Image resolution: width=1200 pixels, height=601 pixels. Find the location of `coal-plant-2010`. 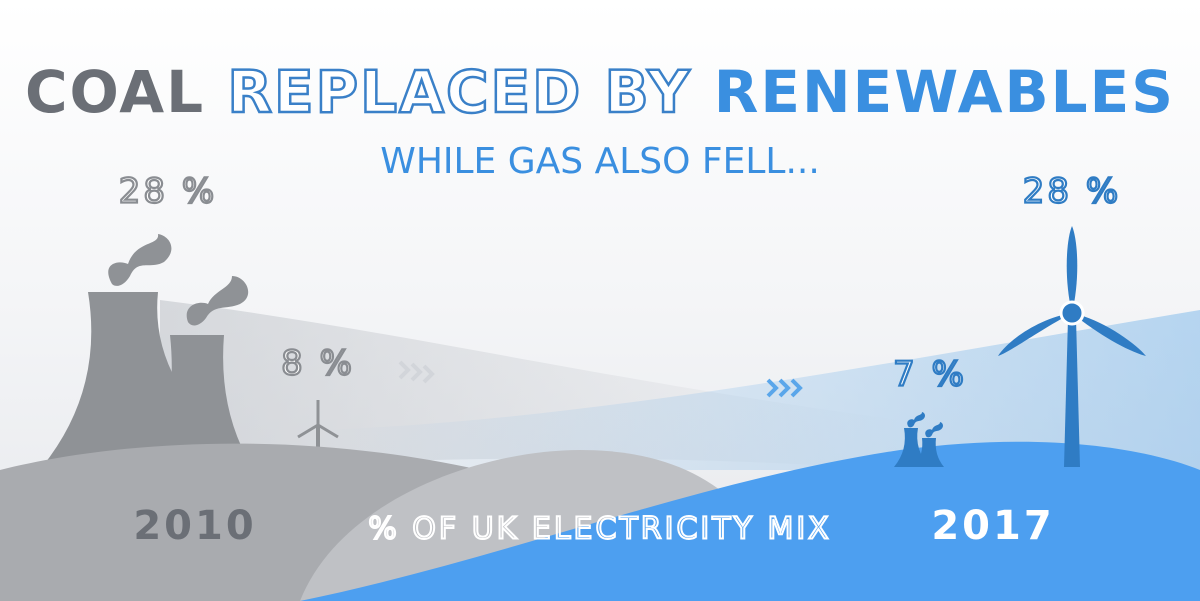

coal-plant-2010 is located at coordinates (151, 350).